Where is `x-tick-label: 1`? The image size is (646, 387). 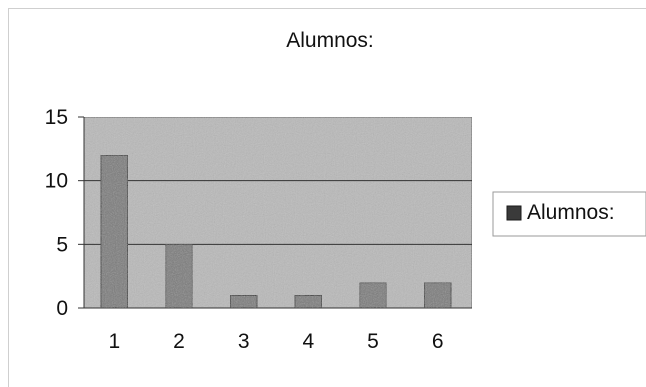
x-tick-label: 1 is located at coordinates (114, 341).